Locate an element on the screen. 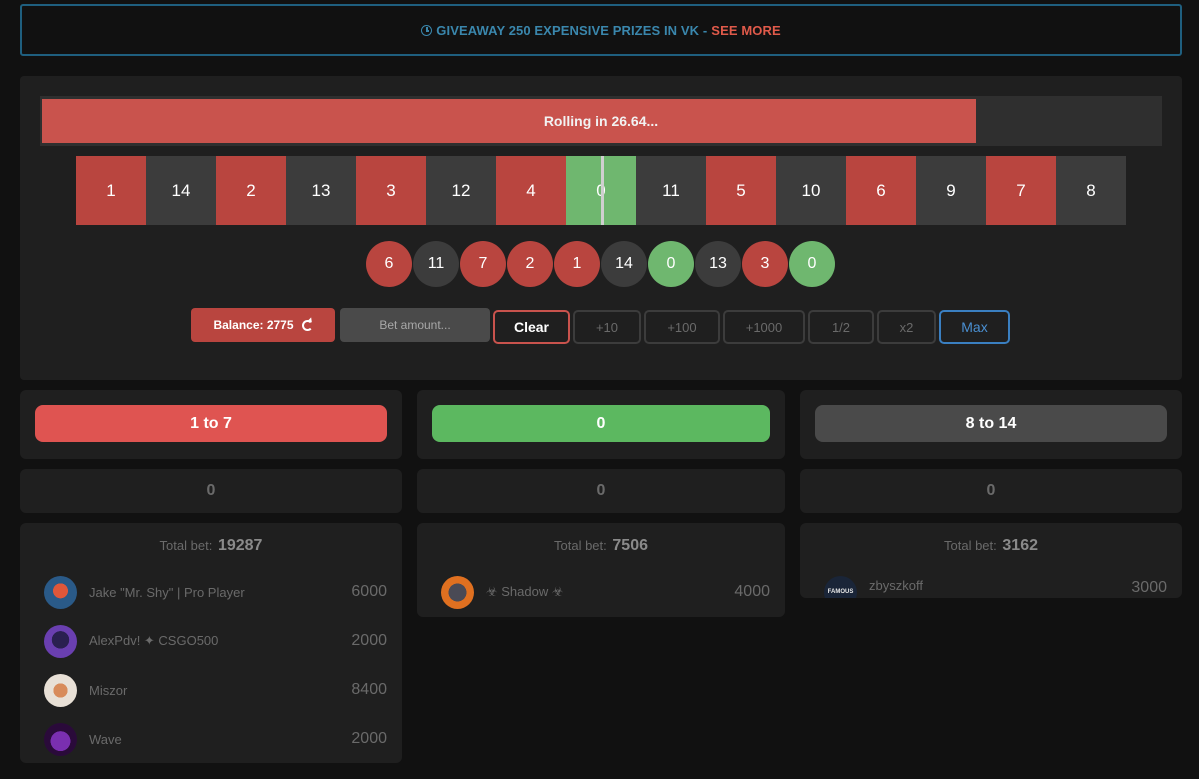 This screenshot has height=779, width=1199. roulette-cell: 12 is located at coordinates (461, 190).